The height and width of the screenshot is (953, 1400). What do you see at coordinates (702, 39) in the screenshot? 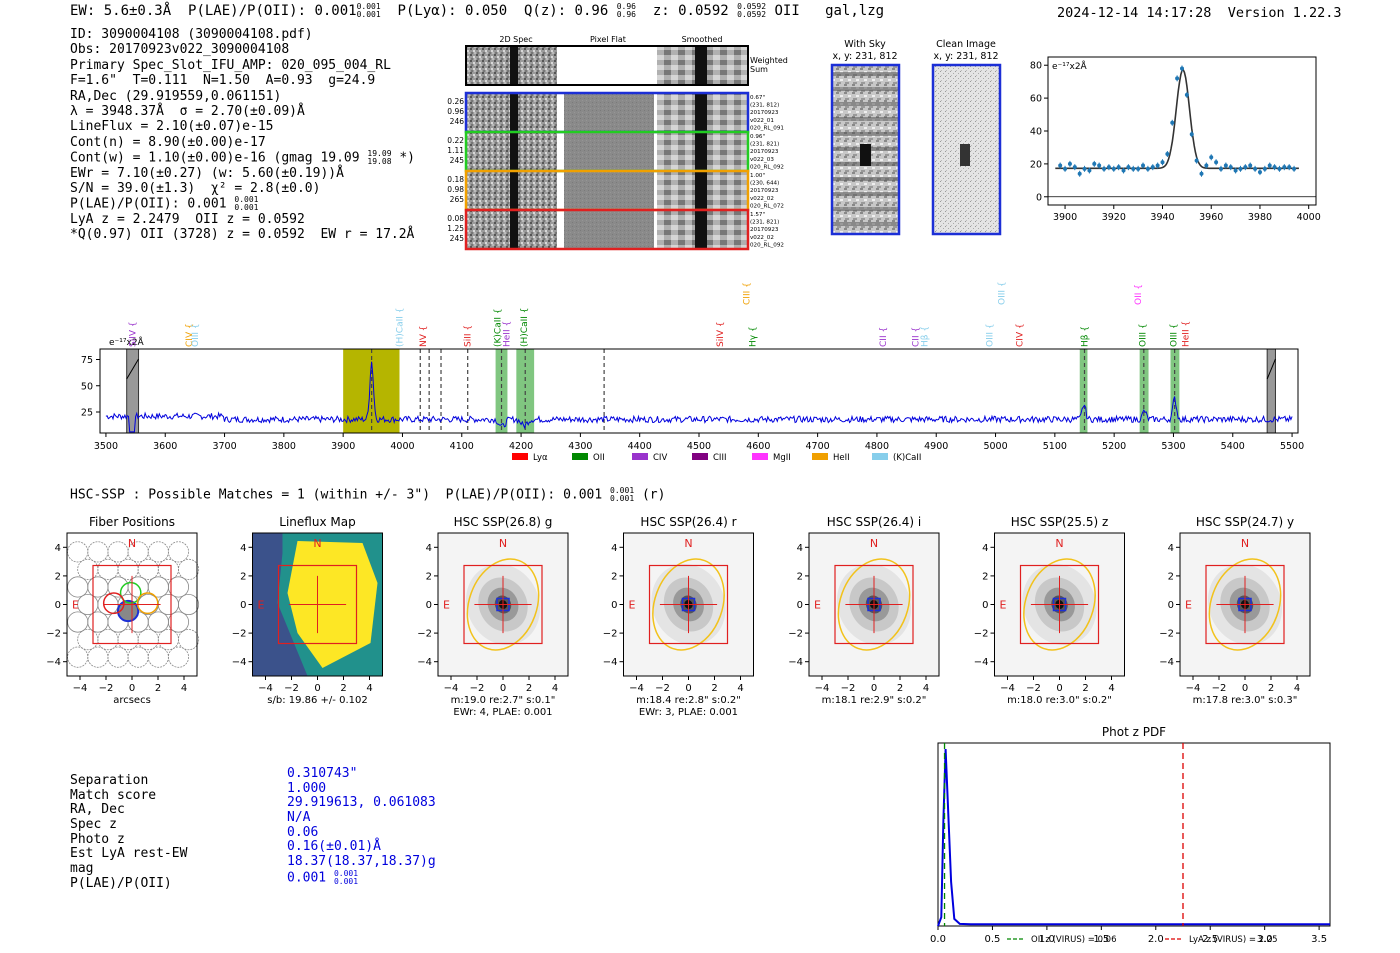
I see `col-label-smoothed: Smoothed` at bounding box center [702, 39].